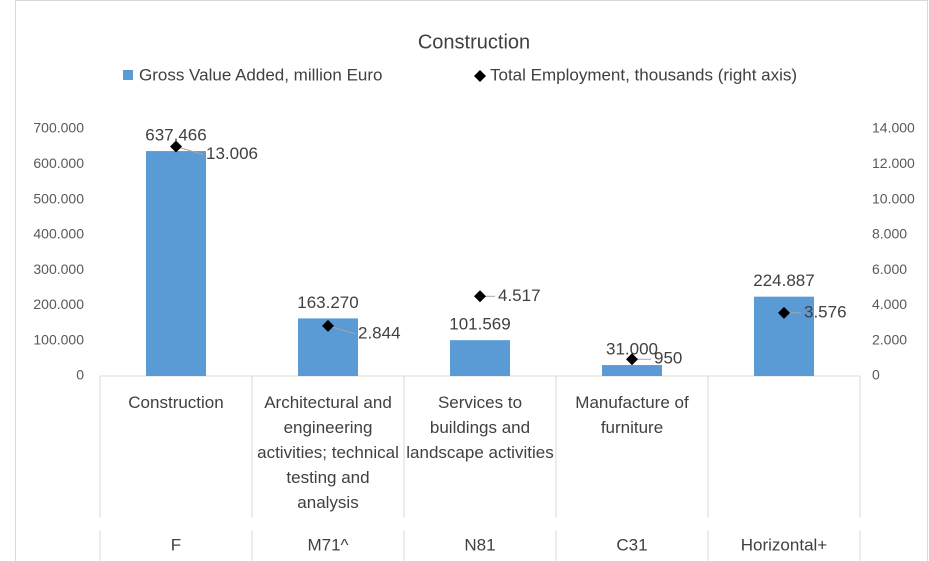 This screenshot has height=561, width=929. What do you see at coordinates (632, 349) in the screenshot?
I see `bar-value-label: 31.000` at bounding box center [632, 349].